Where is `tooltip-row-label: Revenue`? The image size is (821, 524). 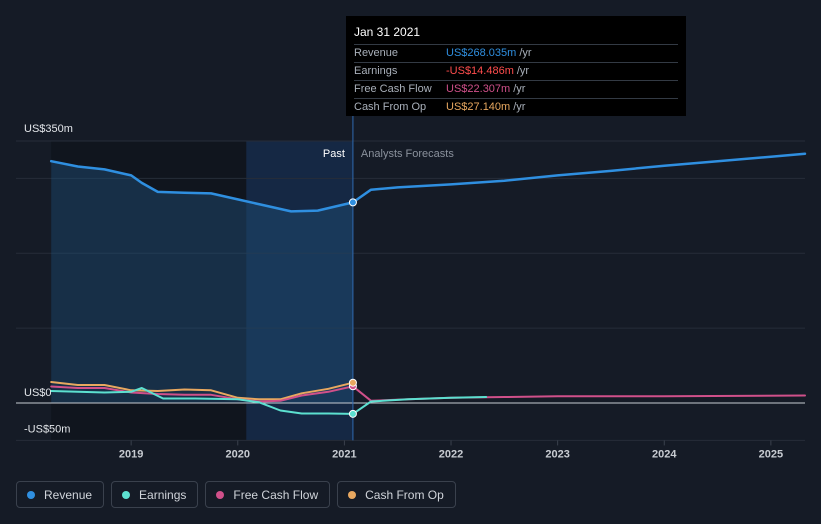 tooltip-row-label: Revenue is located at coordinates (376, 53).